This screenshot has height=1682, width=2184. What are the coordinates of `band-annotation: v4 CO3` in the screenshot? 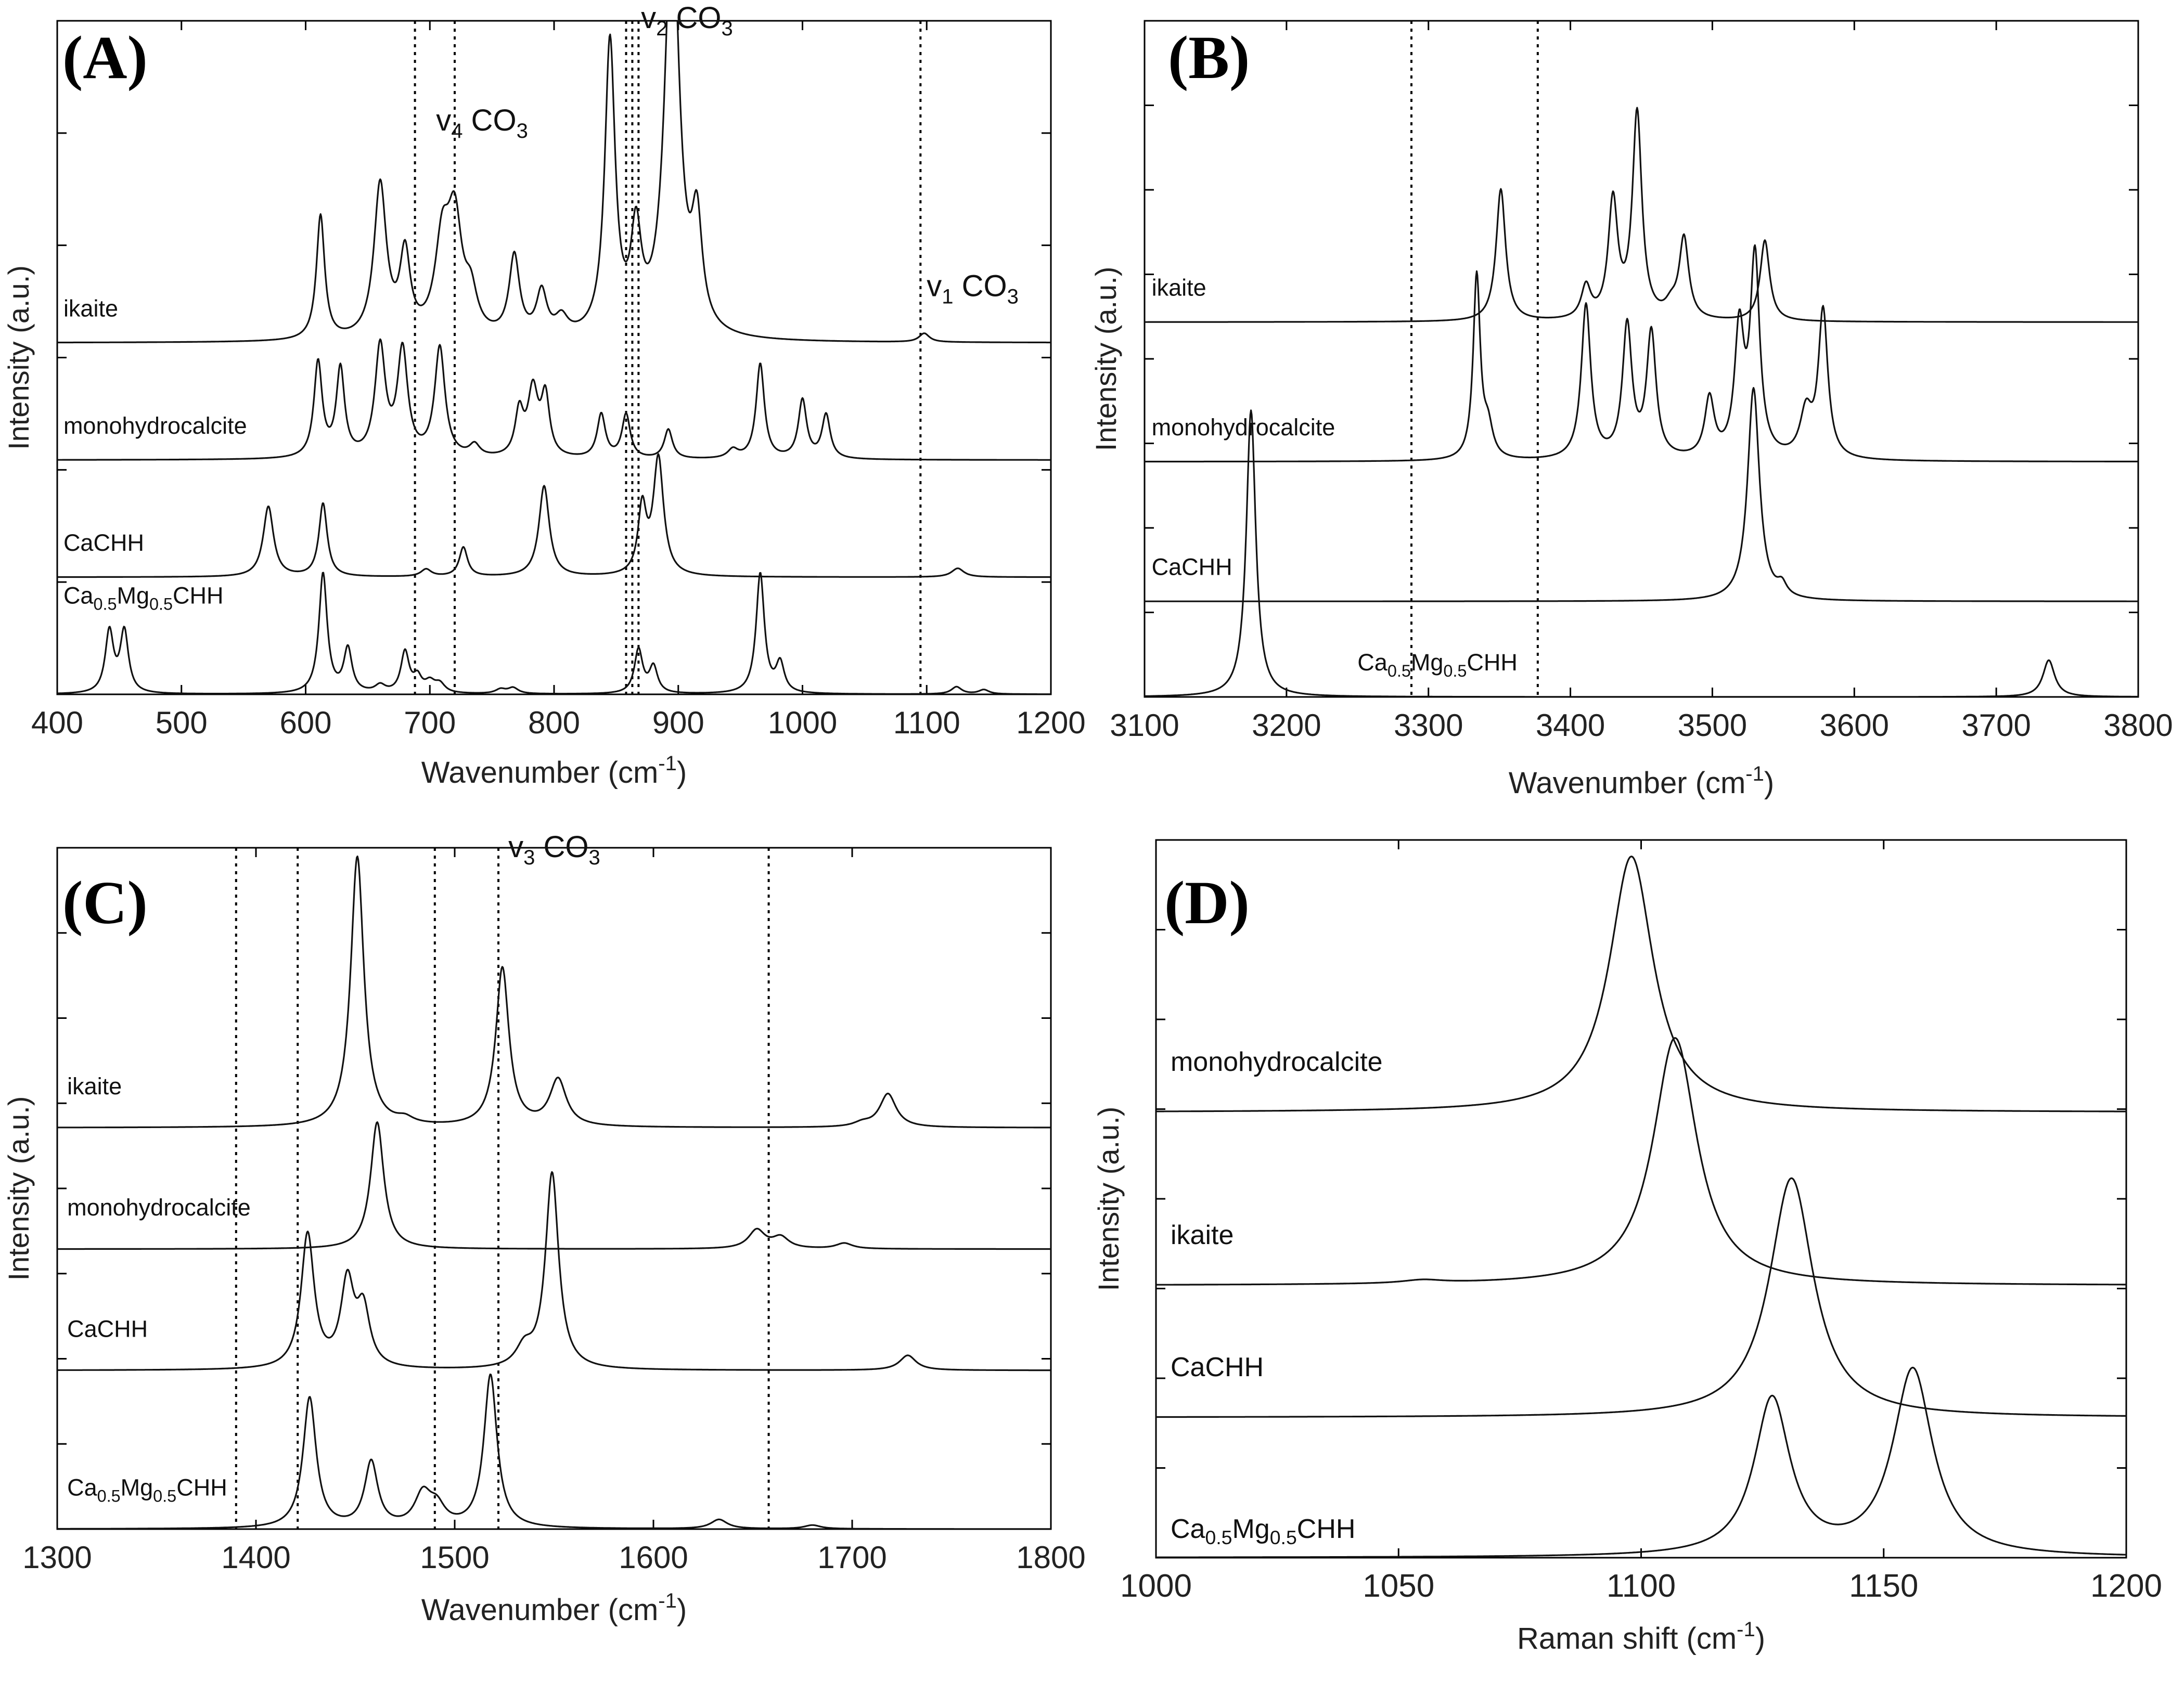 It's located at (482, 123).